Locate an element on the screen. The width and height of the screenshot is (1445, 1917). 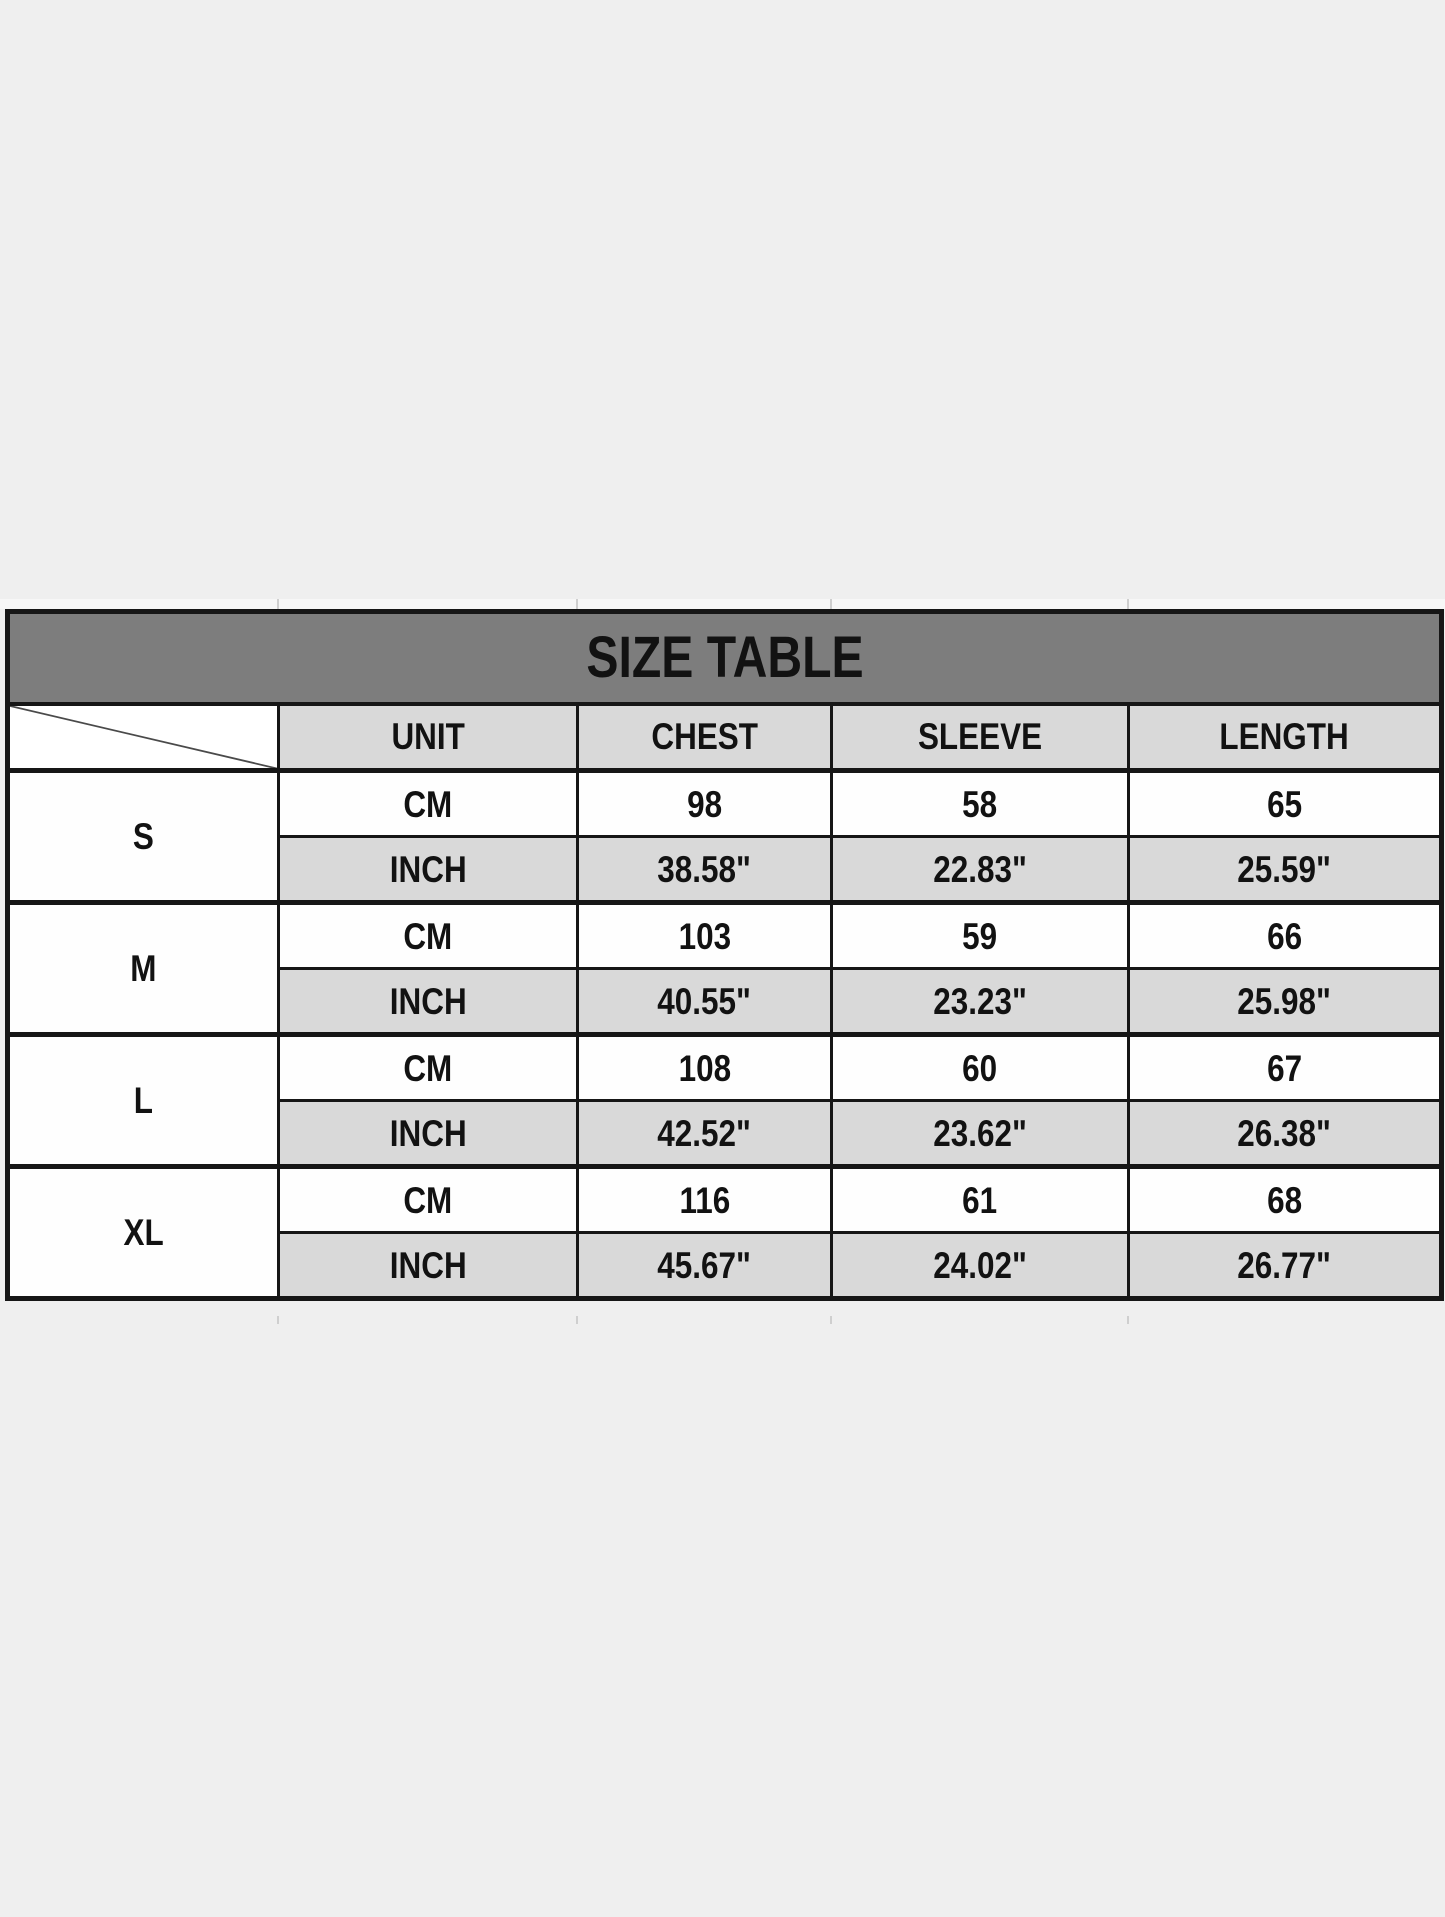
cell-text: 40.55" is located at coordinates (704, 1001).